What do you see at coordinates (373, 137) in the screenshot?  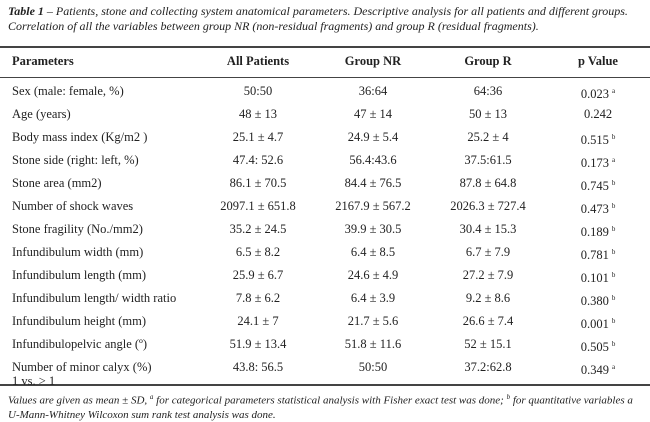 I see `cell: 24.9 ± 5.4` at bounding box center [373, 137].